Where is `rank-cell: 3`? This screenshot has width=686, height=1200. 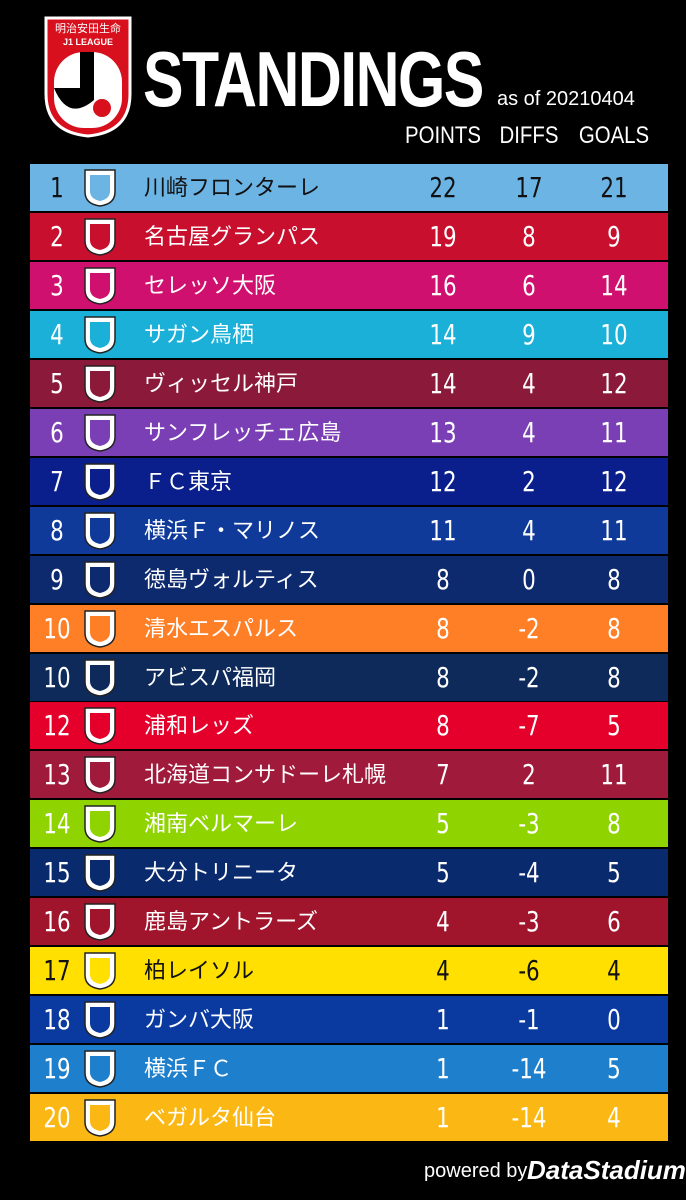 rank-cell: 3 is located at coordinates (57, 285).